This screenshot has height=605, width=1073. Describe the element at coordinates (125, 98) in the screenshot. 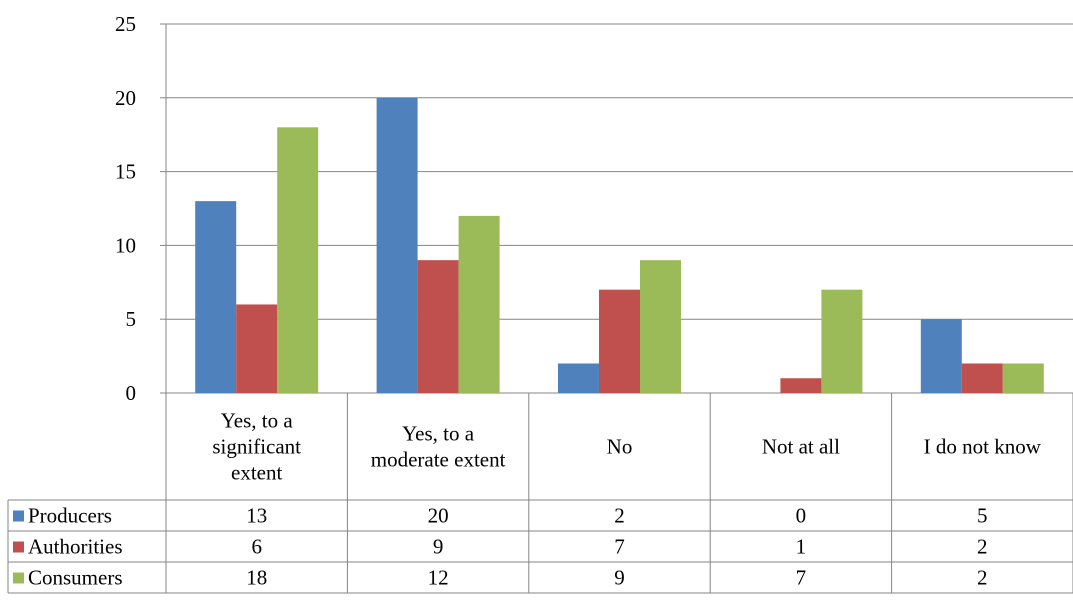

I see `y-tick-label: 20` at that location.